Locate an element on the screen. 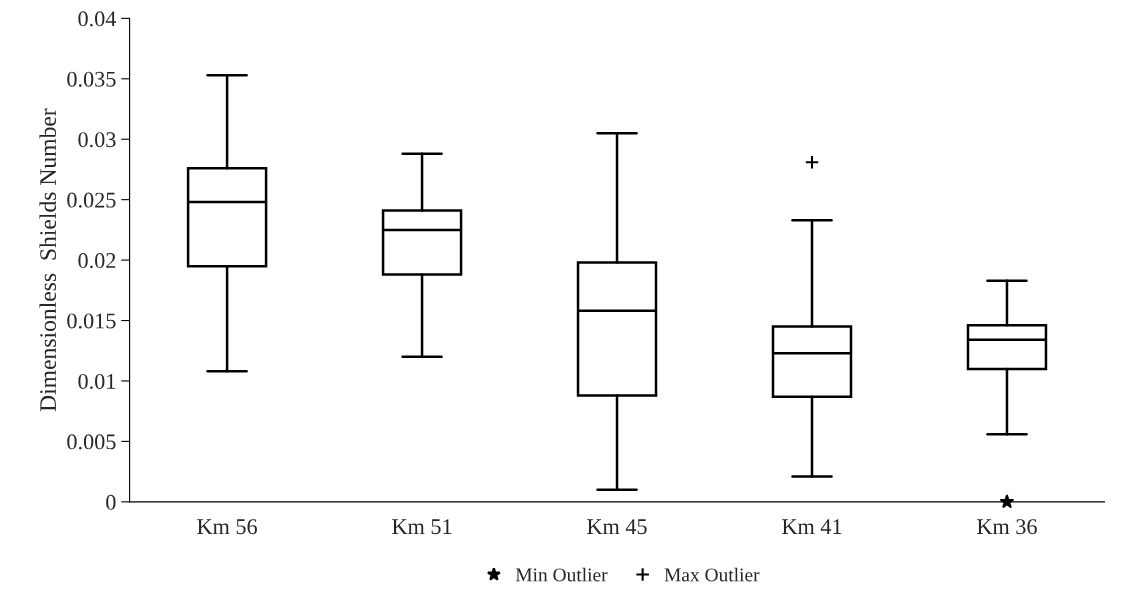 The width and height of the screenshot is (1127, 612). x-tick-label: Km 41 is located at coordinates (812, 526).